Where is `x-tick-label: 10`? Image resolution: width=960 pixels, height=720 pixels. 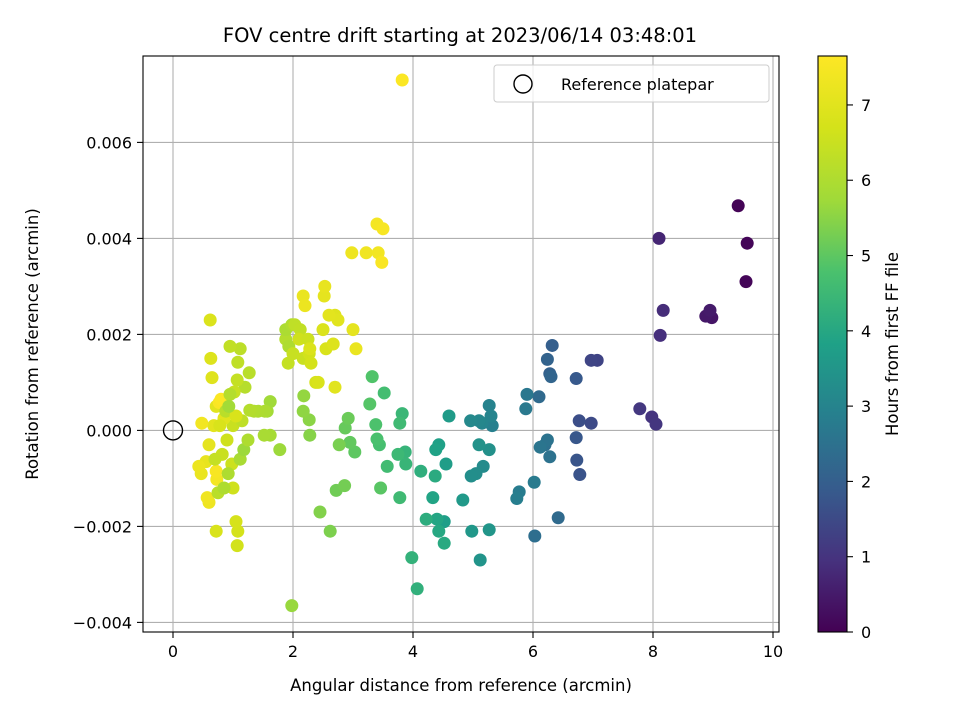 x-tick-label: 10 is located at coordinates (773, 651).